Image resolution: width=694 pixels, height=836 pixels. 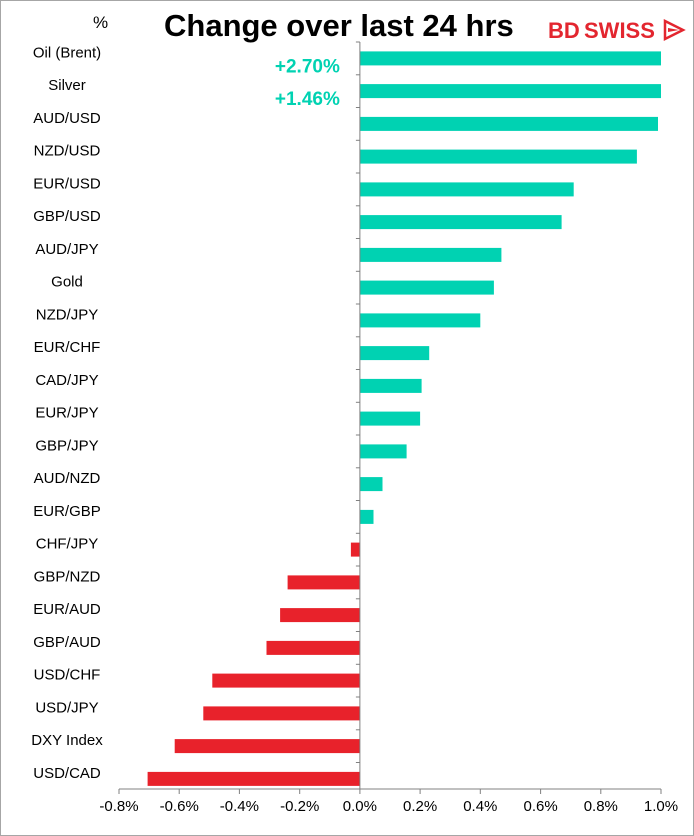 What do you see at coordinates (420, 806) in the screenshot?
I see `x-tick-label: 0.2%` at bounding box center [420, 806].